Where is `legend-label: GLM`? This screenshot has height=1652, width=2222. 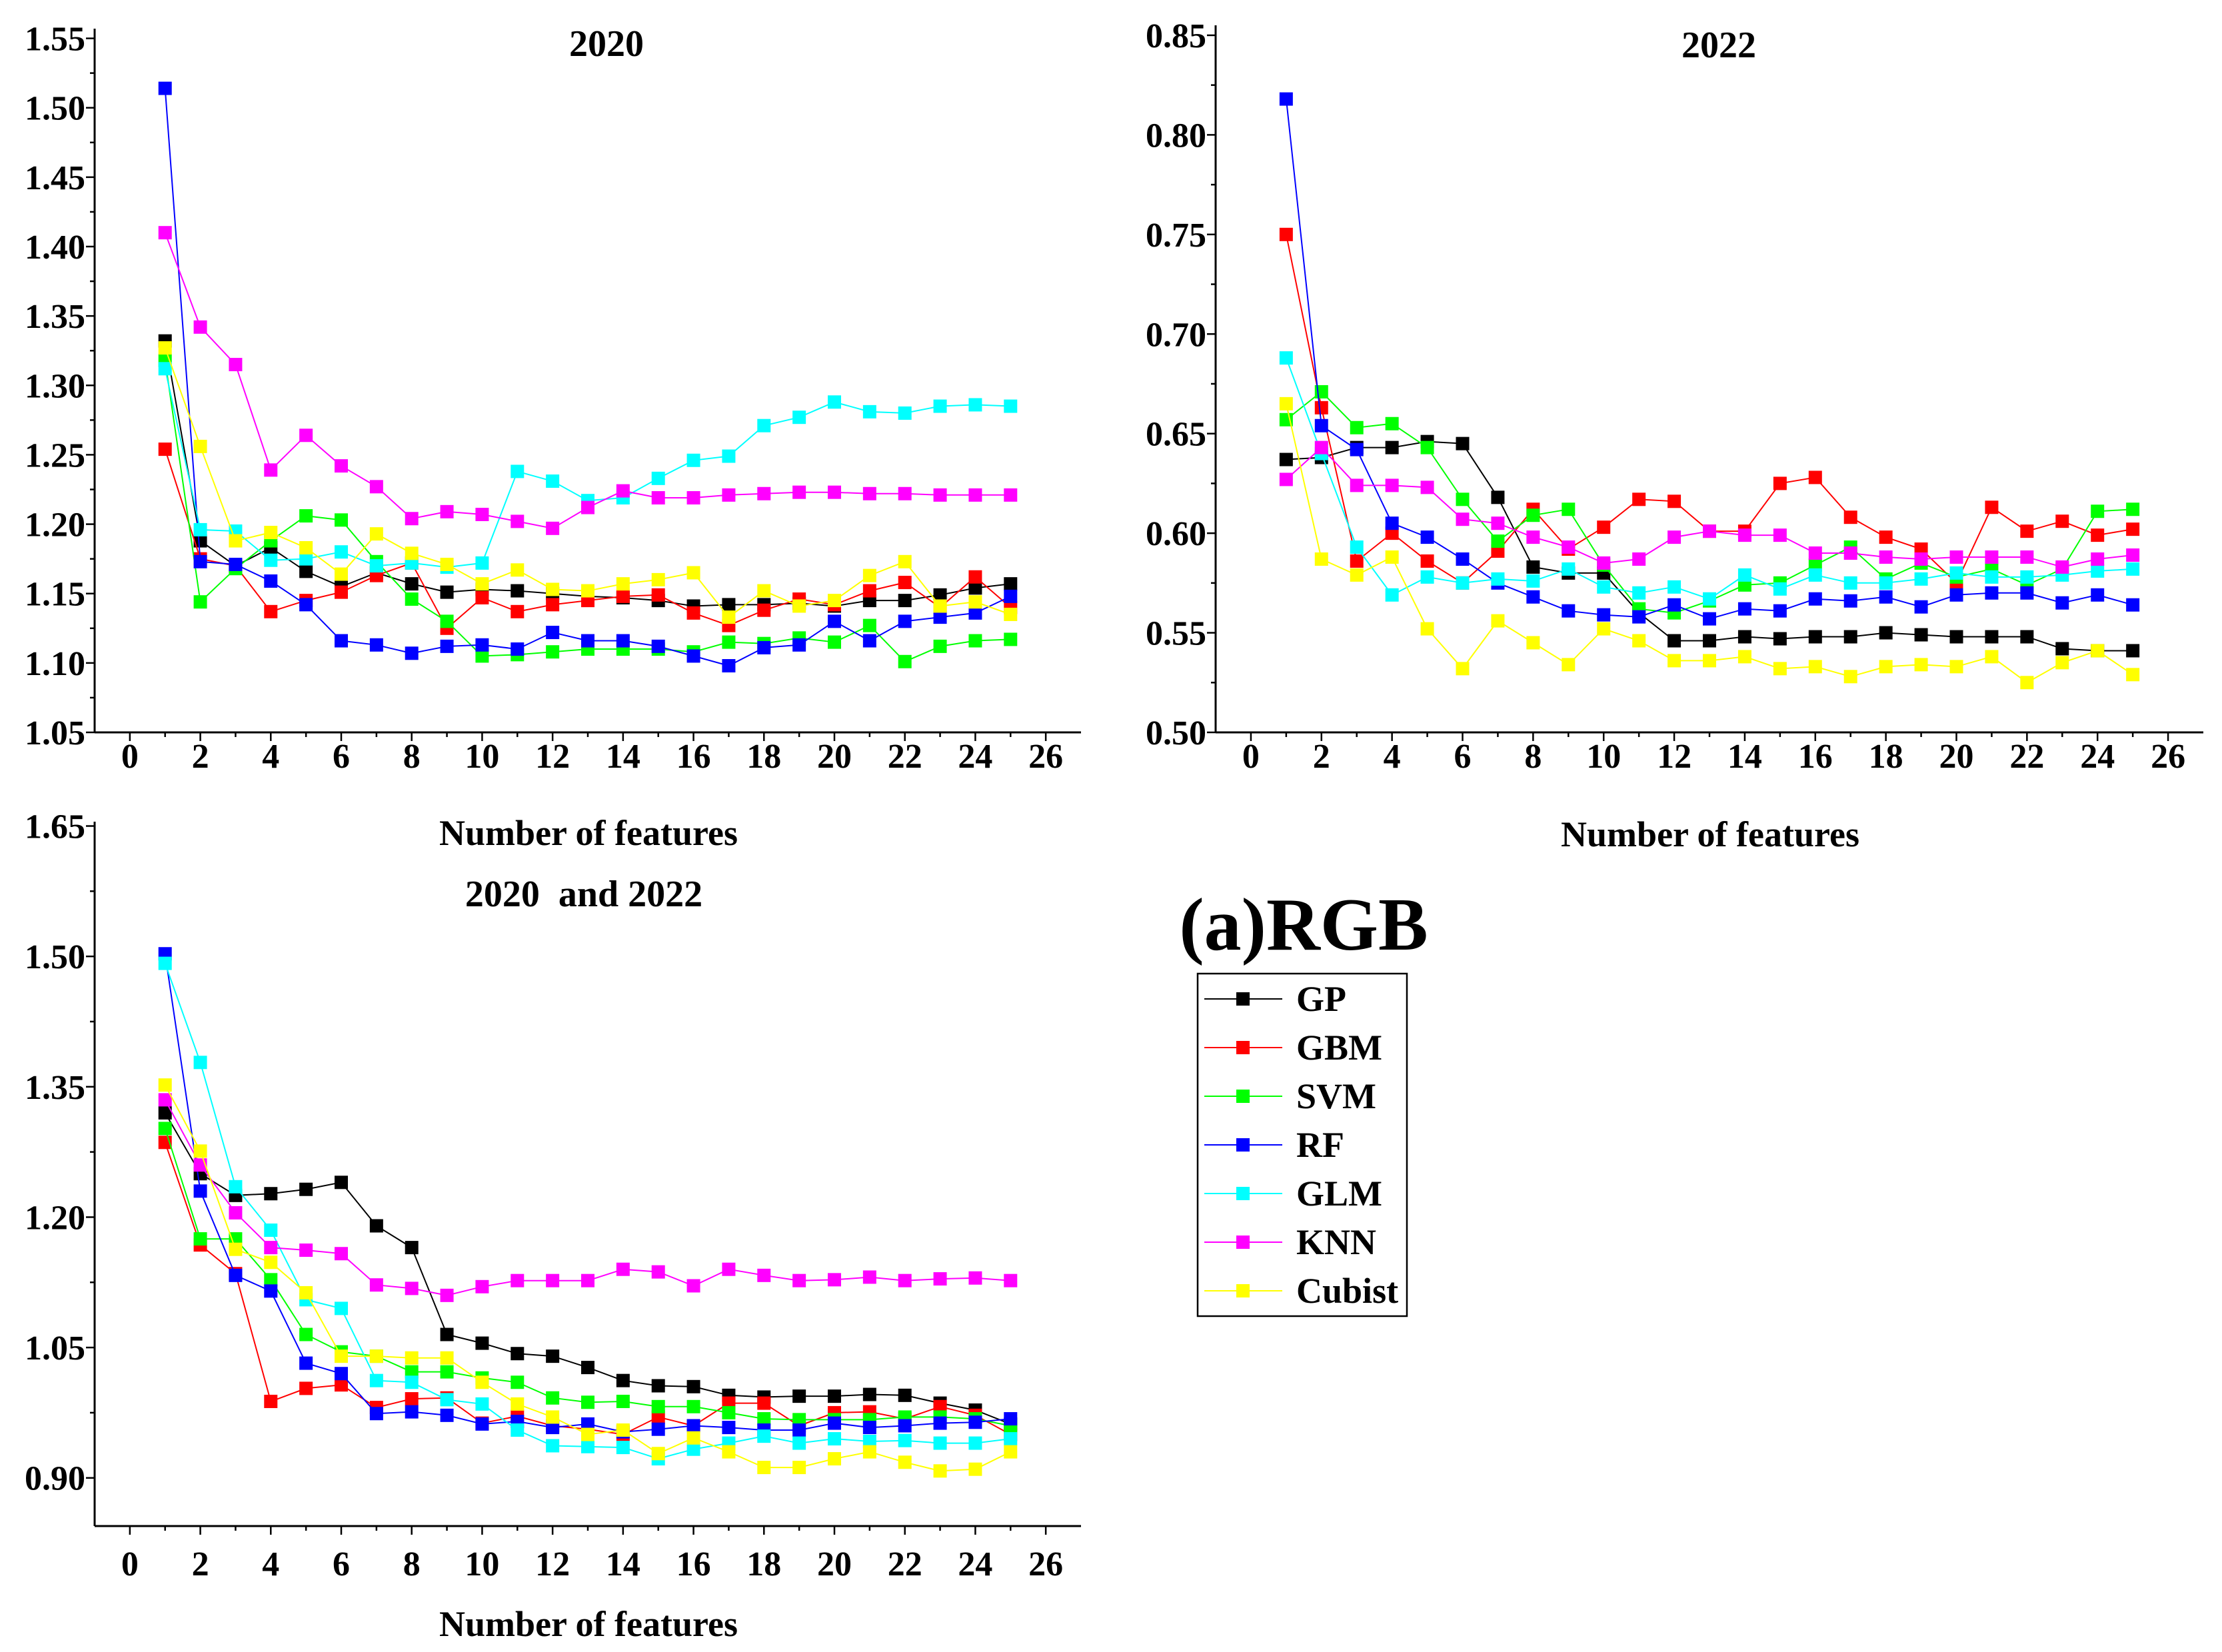 legend-label: GLM is located at coordinates (1339, 1194).